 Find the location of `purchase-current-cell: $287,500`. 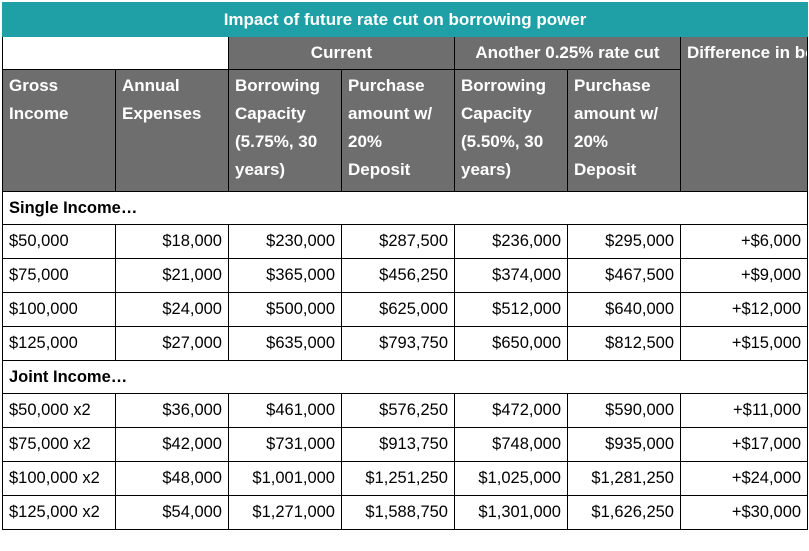

purchase-current-cell: $287,500 is located at coordinates (398, 241).